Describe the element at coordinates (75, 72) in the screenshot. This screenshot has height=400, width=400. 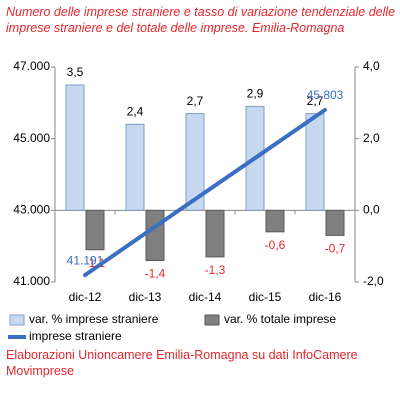
I see `data-label: 3,5` at that location.